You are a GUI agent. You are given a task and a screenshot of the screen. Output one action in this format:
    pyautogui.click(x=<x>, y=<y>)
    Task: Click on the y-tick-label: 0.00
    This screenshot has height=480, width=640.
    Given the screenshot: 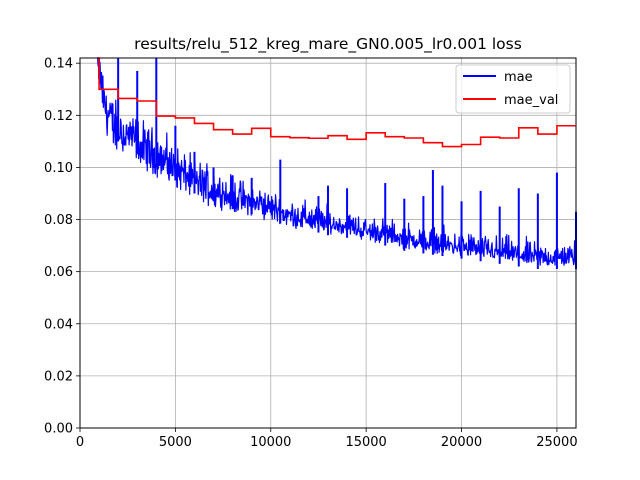 What is the action you would take?
    pyautogui.click(x=58, y=429)
    